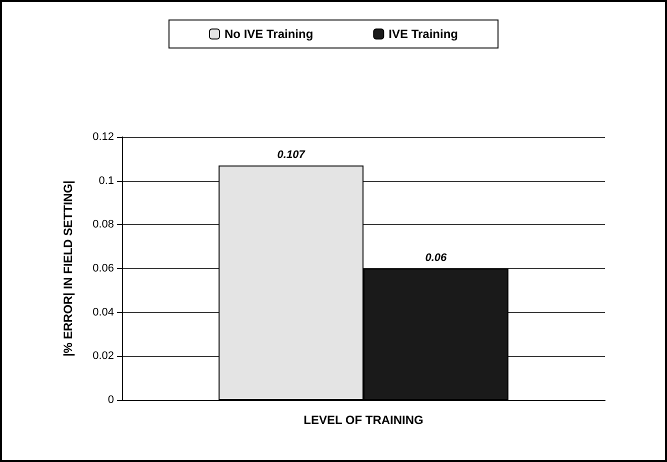 The height and width of the screenshot is (462, 667). What do you see at coordinates (103, 312) in the screenshot?
I see `y-tick-label: 0.04` at bounding box center [103, 312].